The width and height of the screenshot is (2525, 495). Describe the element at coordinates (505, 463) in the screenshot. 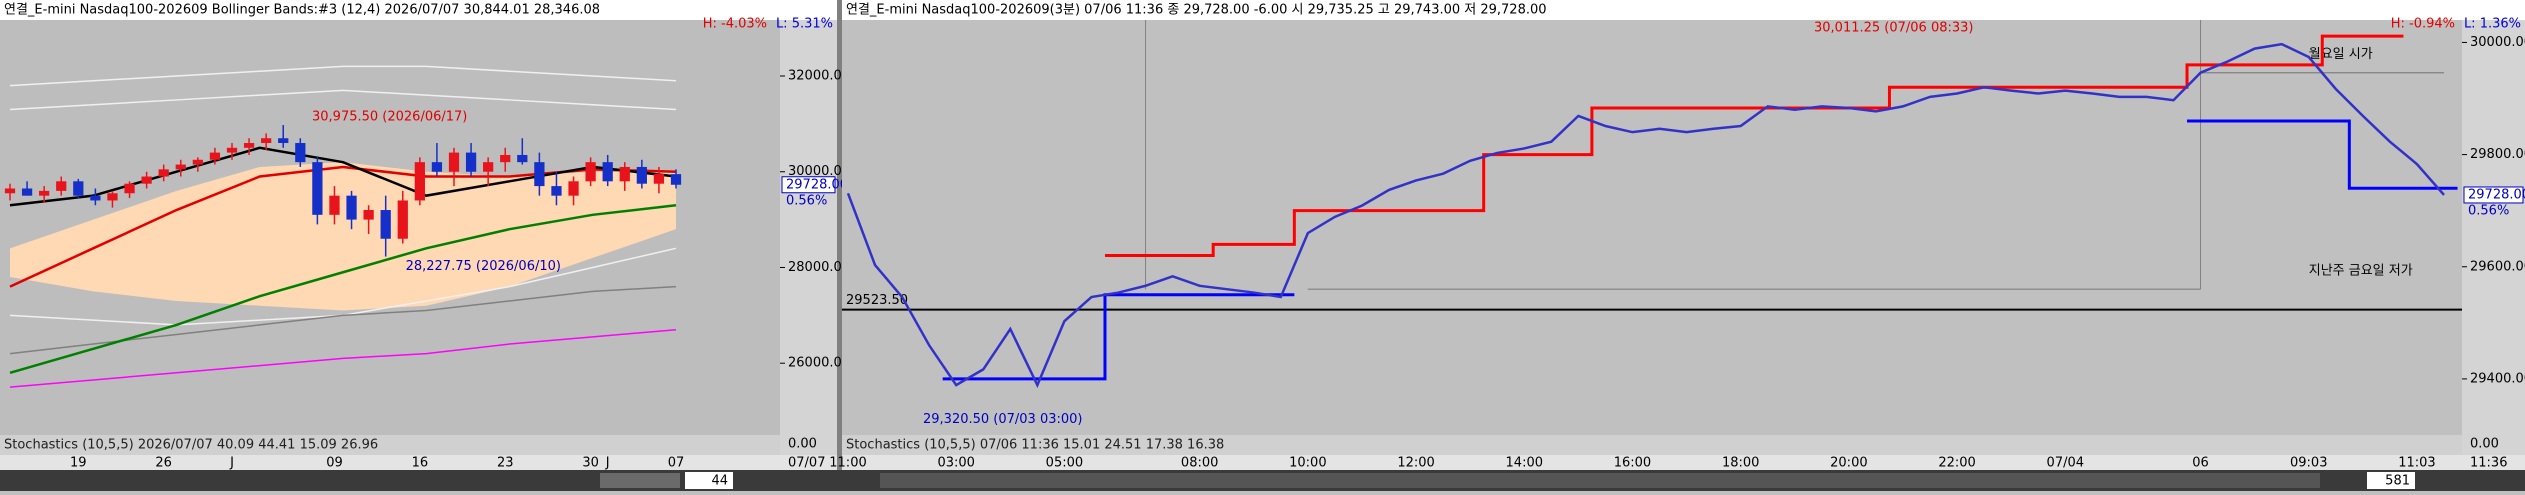

I see `x-tick-label: 23` at that location.